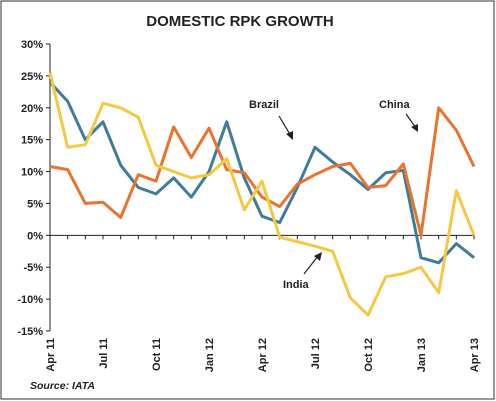 The height and width of the screenshot is (401, 496). I want to click on annotation: India, so click(296, 285).